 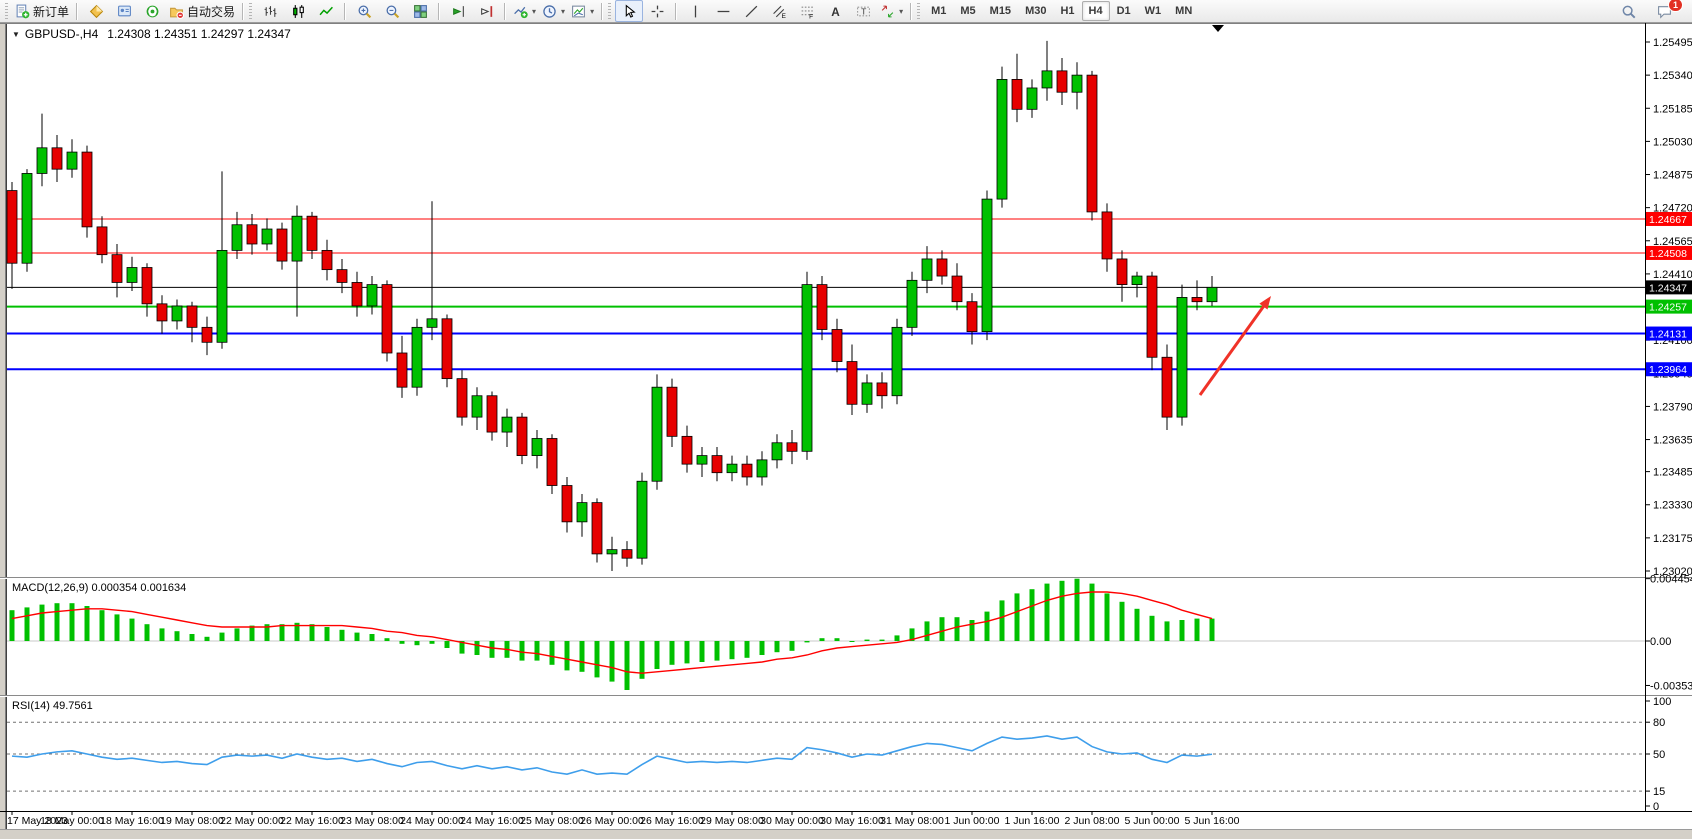 I want to click on auto-scroll-button, so click(x=458, y=11).